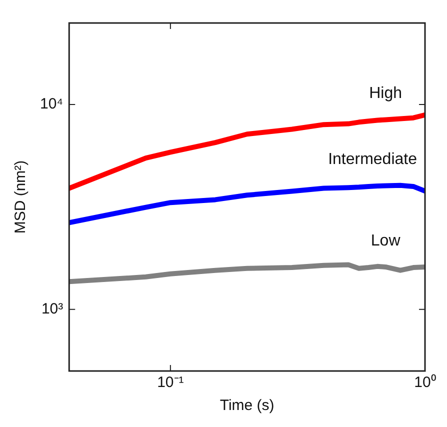 The image size is (447, 427). What do you see at coordinates (373, 159) in the screenshot?
I see `series-label: Intermediate` at bounding box center [373, 159].